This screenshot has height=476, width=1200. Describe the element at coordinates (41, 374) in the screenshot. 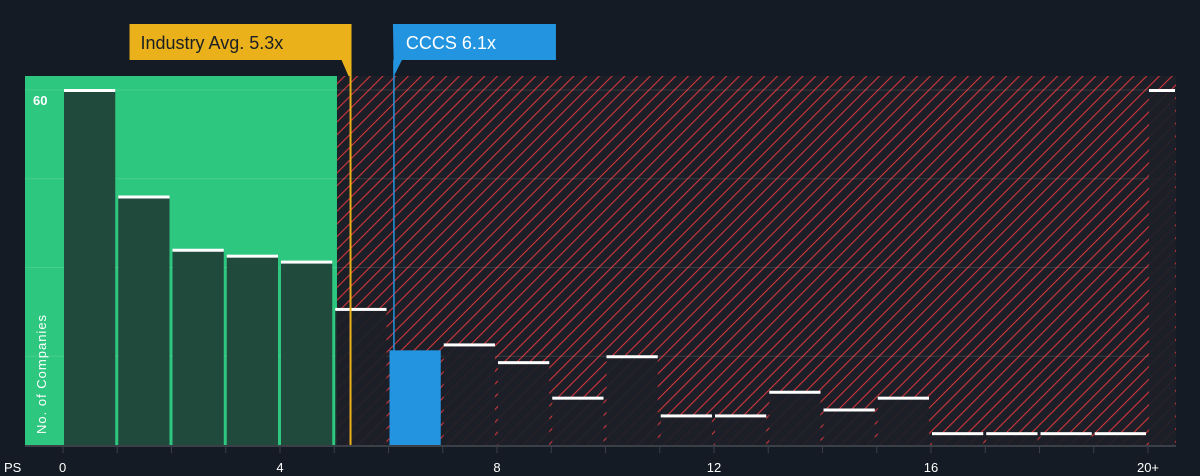

I see `y-axis-label: No. of Companies` at that location.